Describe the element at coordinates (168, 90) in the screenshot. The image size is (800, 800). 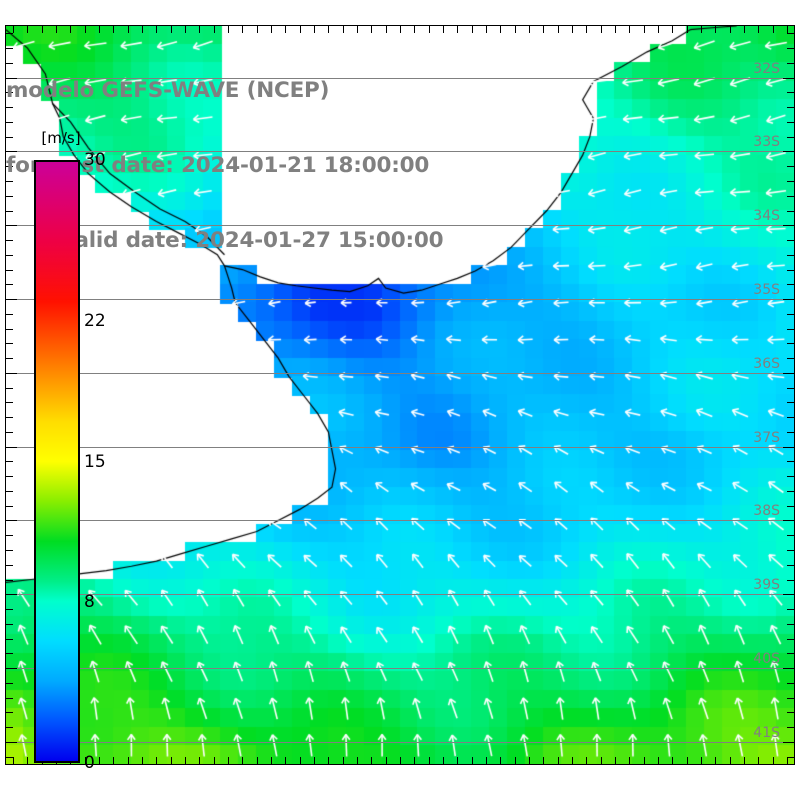
I see `model-name-line: modelo GEFS-WAVE (NCEP)` at that location.